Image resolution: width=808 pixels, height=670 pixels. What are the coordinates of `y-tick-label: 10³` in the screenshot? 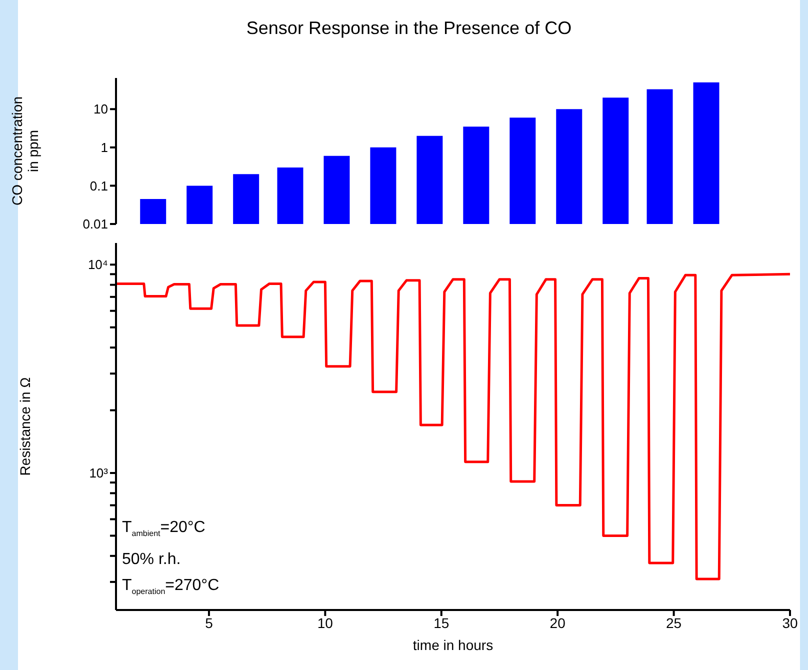 It's located at (99, 473).